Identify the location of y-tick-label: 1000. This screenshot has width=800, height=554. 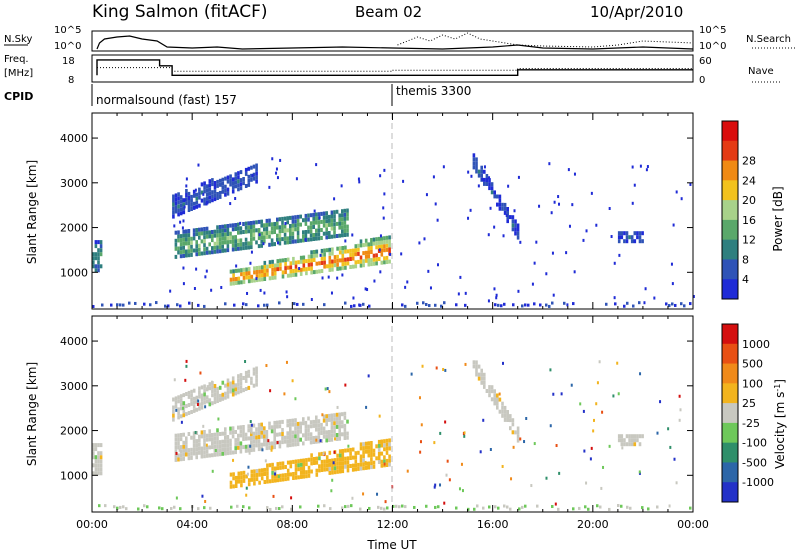
(74, 272).